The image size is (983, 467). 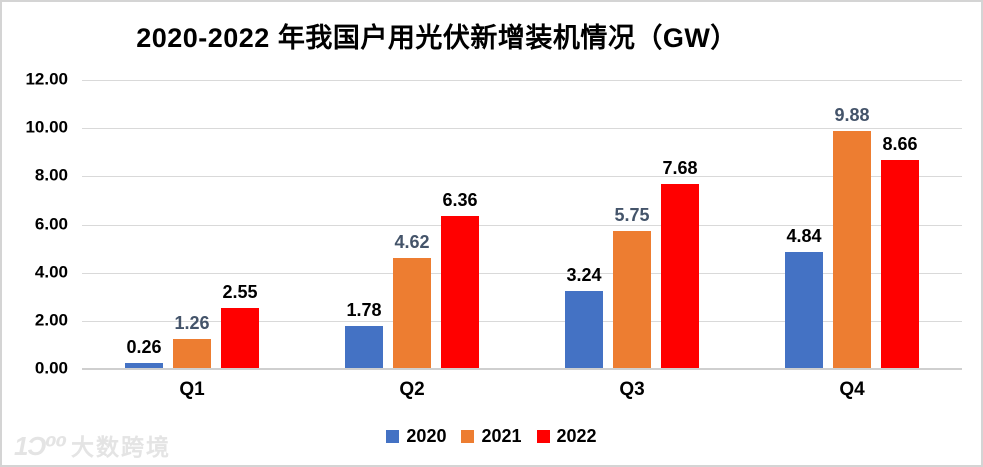 What do you see at coordinates (51, 224) in the screenshot?
I see `y-tick-label: 6.00` at bounding box center [51, 224].